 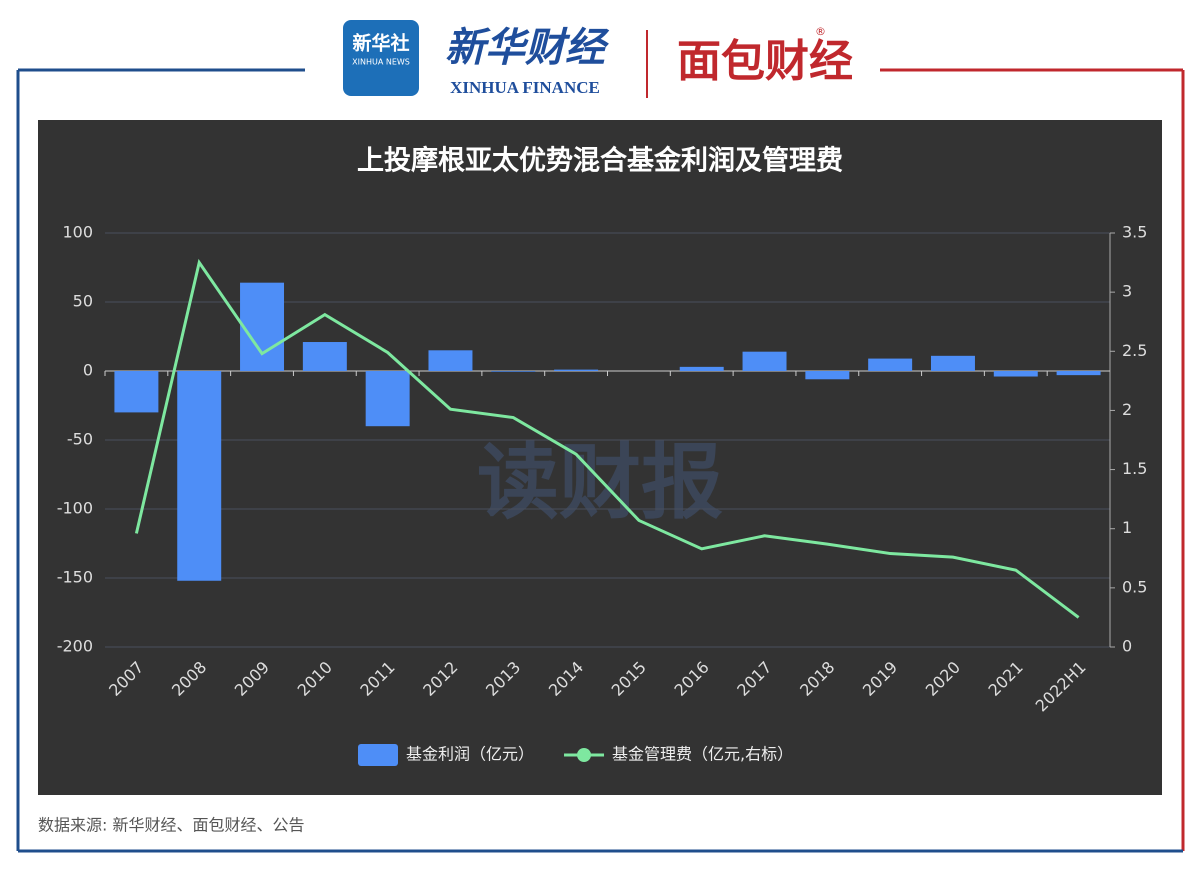 I want to click on legend-label: 基金管理费（亿元,右标）, so click(x=702, y=754).